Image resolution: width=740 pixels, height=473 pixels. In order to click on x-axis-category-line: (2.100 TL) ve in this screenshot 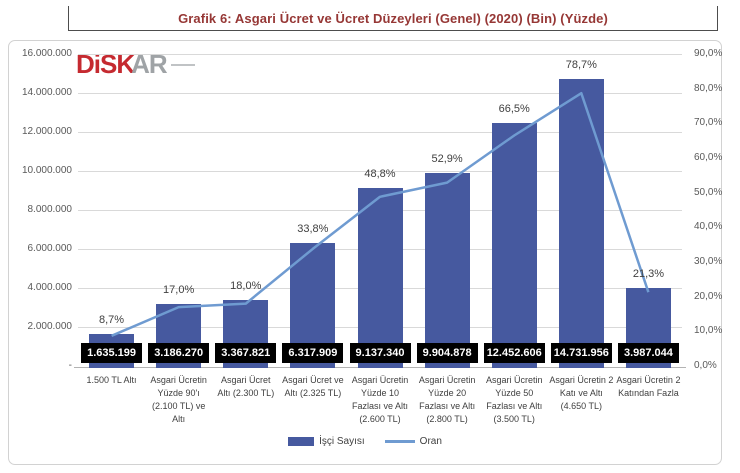, I will do `click(178, 406)`.